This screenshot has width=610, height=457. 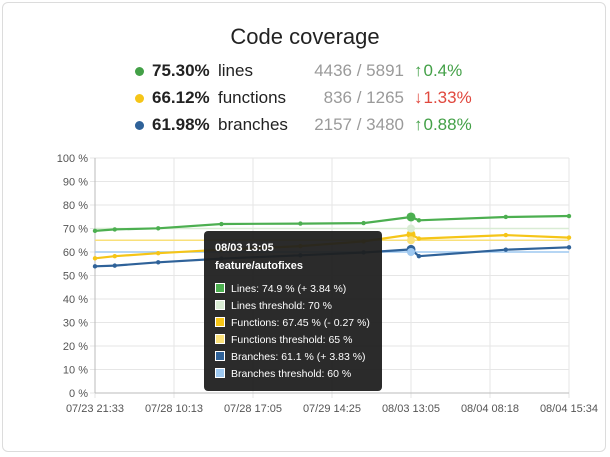 What do you see at coordinates (75, 300) in the screenshot?
I see `y-tick-label: 40 %` at bounding box center [75, 300].